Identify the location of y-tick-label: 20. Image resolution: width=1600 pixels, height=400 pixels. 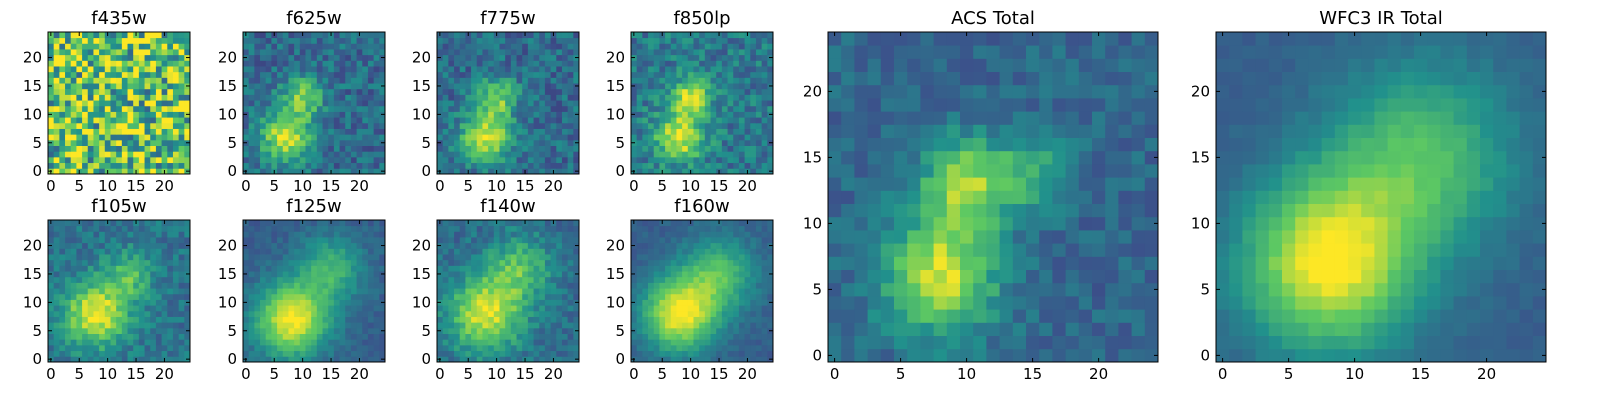
(421, 246).